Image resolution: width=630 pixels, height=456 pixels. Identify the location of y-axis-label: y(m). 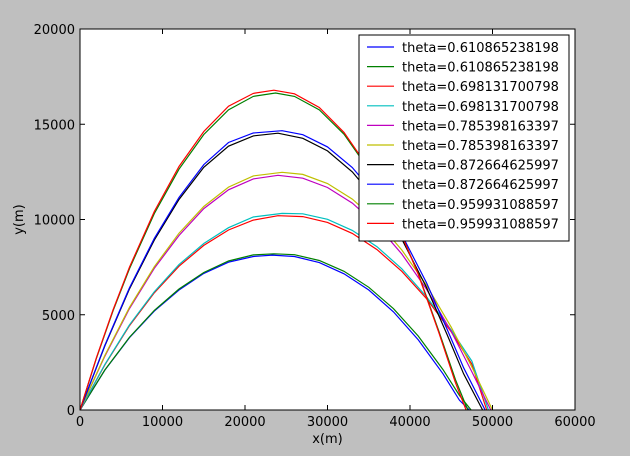
(19, 219).